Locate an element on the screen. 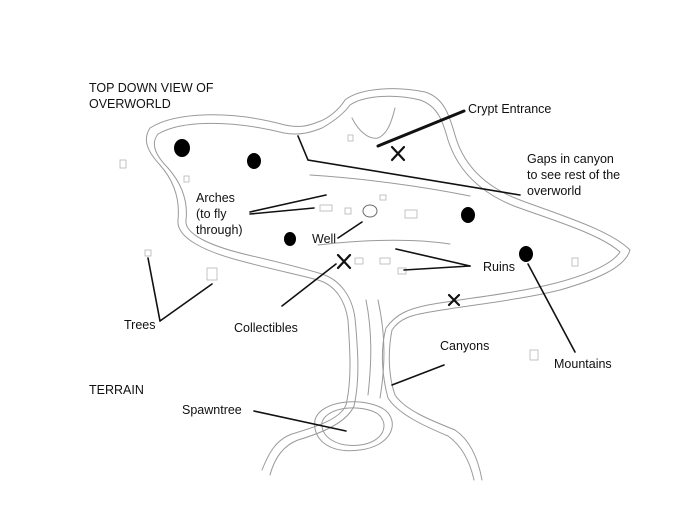 Image resolution: width=700 pixels, height=531 pixels. terrain-label: TERRAIN is located at coordinates (116, 390).